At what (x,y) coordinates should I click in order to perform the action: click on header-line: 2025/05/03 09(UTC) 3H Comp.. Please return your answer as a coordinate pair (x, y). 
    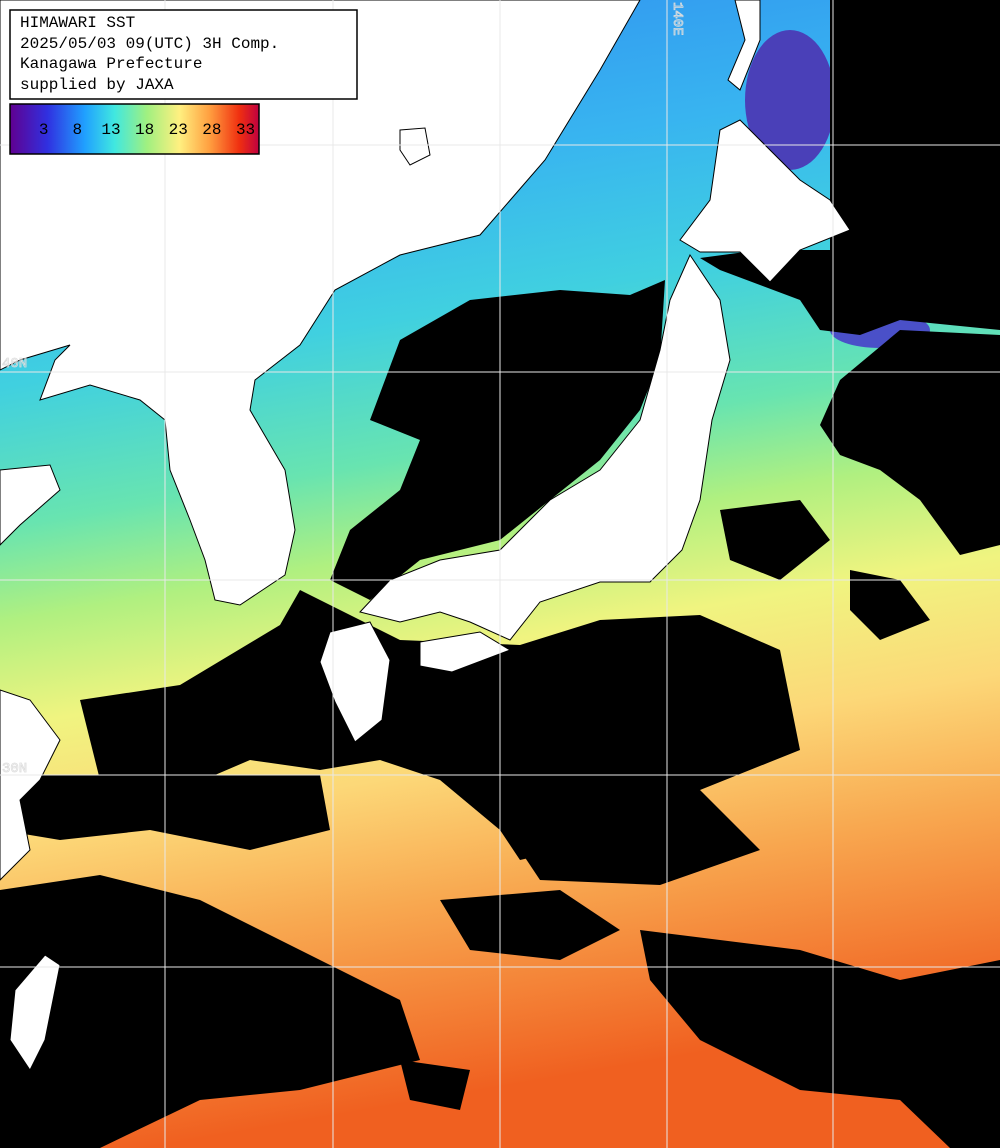
    Looking at the image, I should click on (149, 44).